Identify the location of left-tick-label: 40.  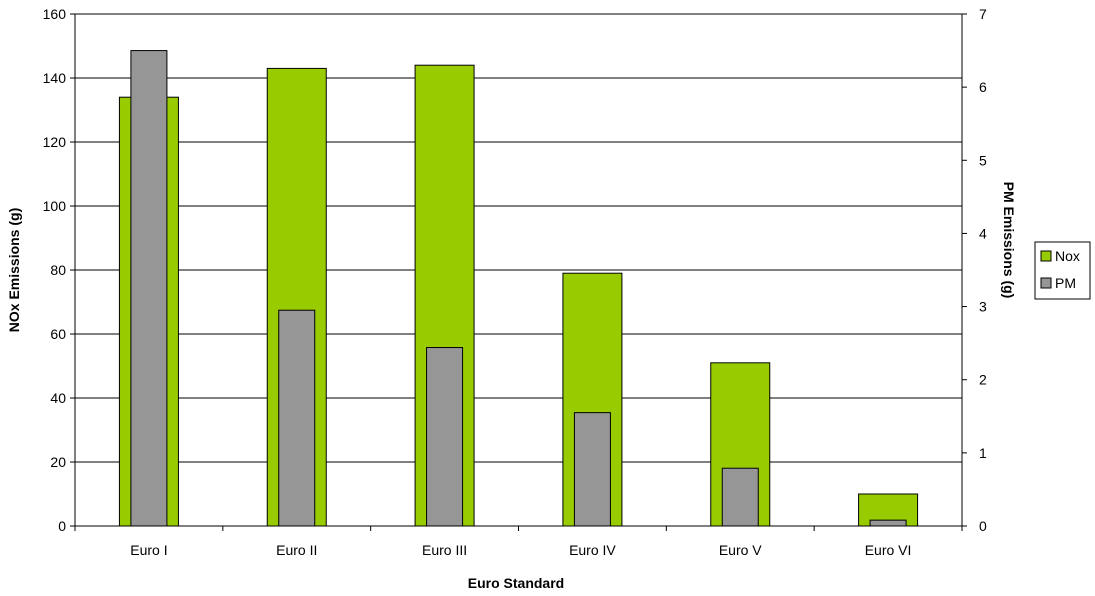
(58, 398).